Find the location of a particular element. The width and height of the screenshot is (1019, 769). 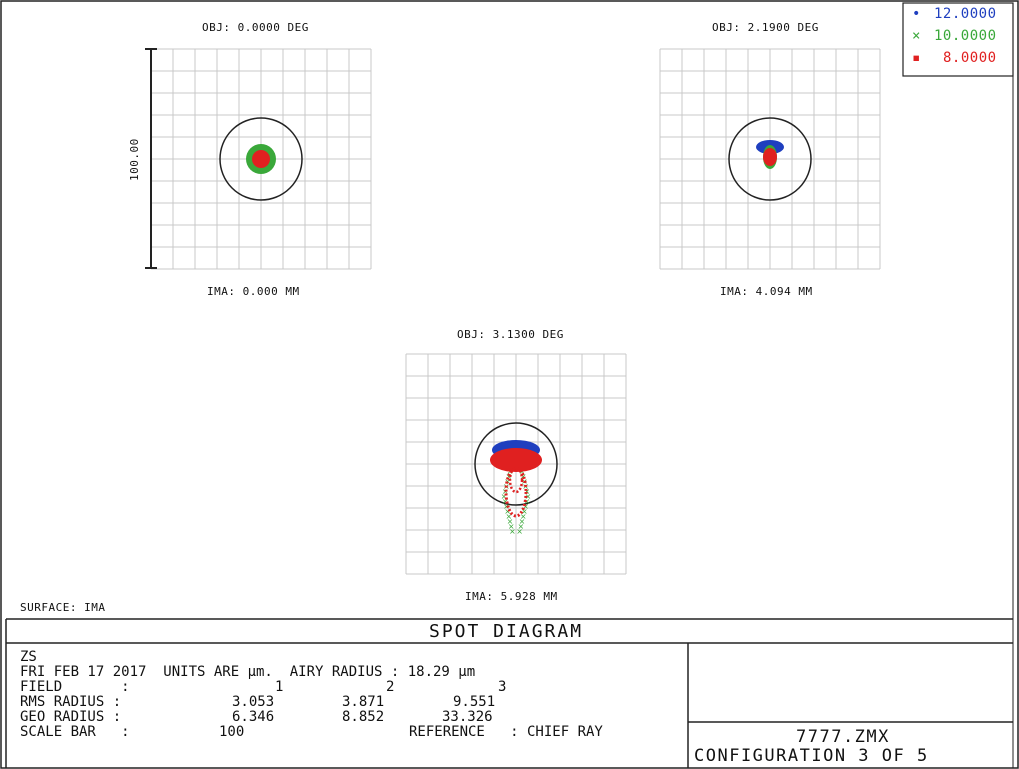

legend-marker-square-icon: ▪ is located at coordinates (916, 58).